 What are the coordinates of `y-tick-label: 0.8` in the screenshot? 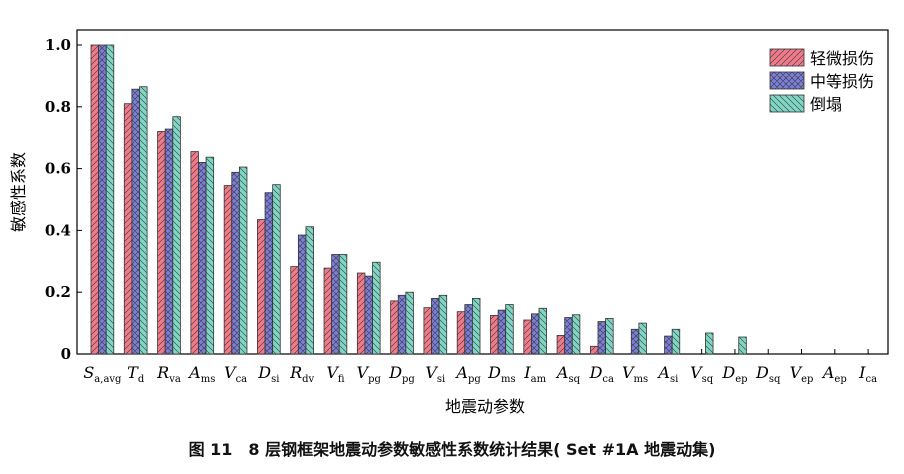 It's located at (58, 107).